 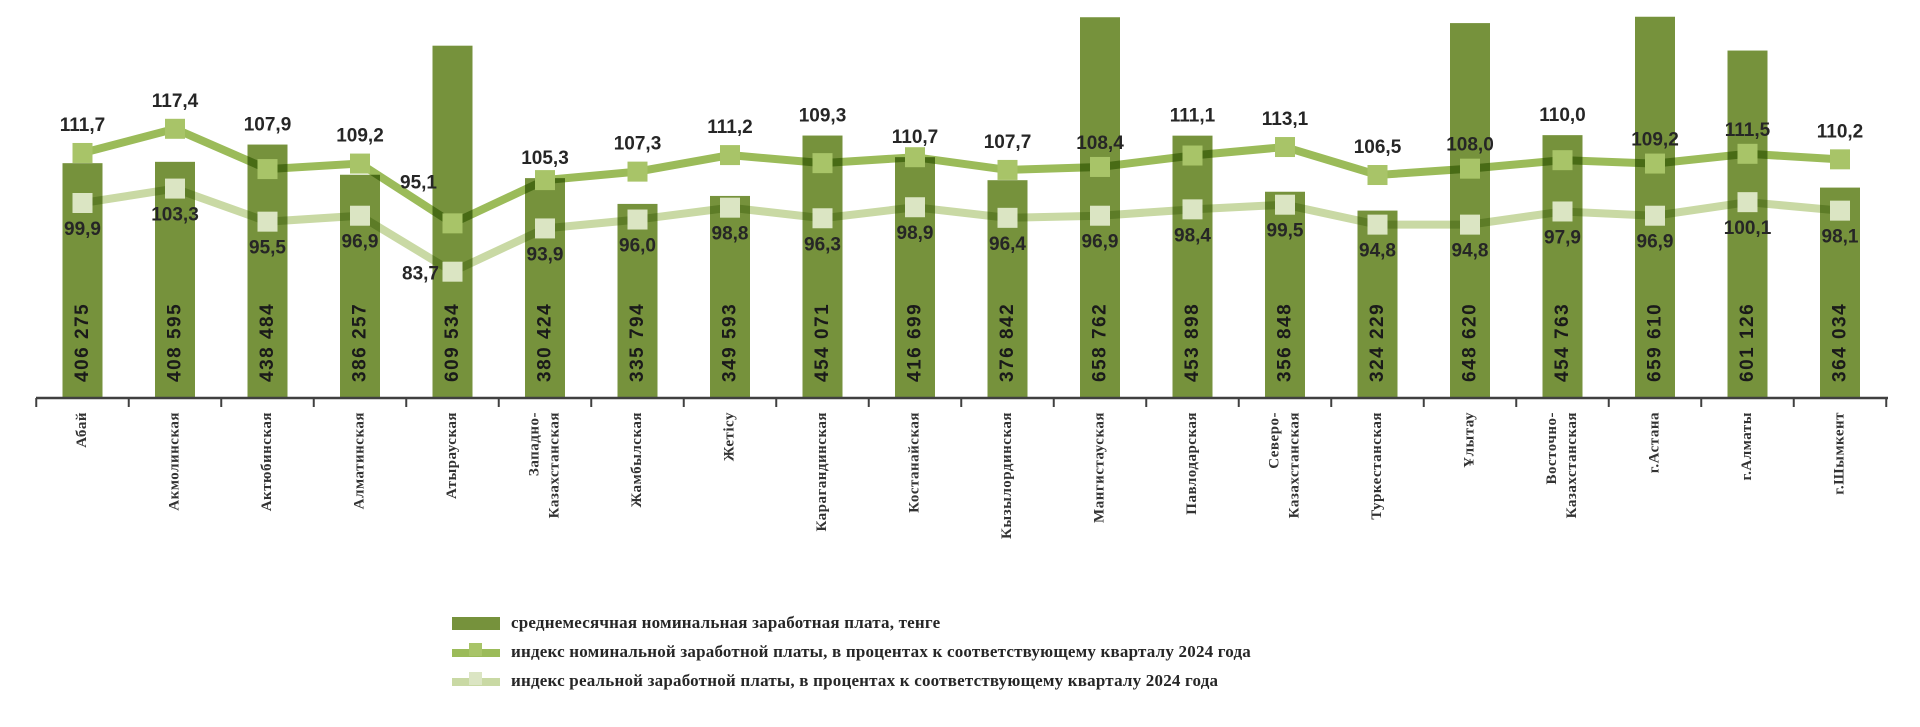 I want to click on nominal-index-label: 107,3, so click(x=638, y=144).